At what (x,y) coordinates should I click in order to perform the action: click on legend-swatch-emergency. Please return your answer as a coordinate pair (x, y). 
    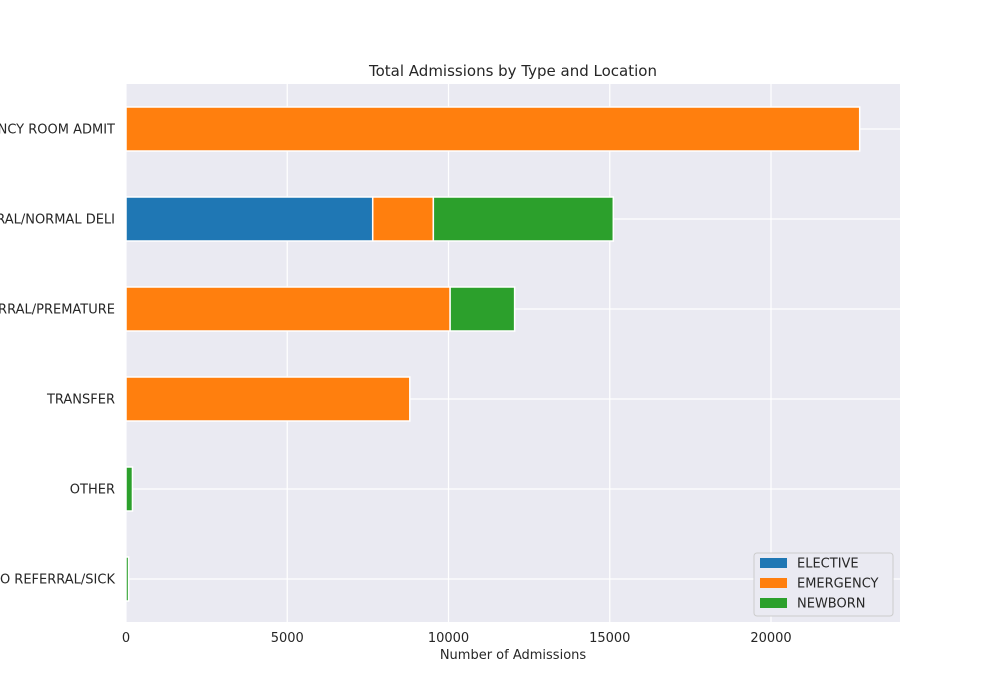
    Looking at the image, I should click on (773, 583).